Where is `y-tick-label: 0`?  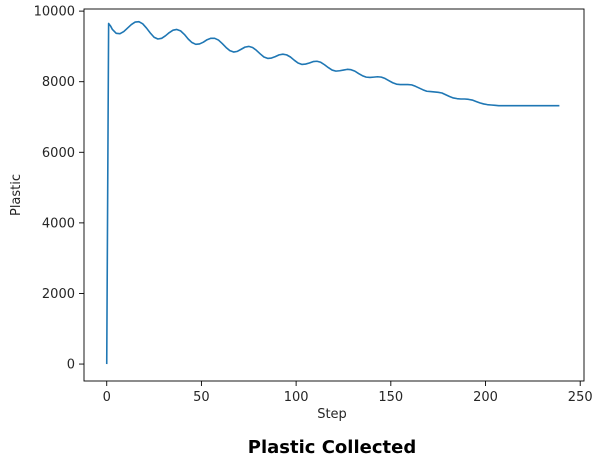
y-tick-label: 0 is located at coordinates (71, 365).